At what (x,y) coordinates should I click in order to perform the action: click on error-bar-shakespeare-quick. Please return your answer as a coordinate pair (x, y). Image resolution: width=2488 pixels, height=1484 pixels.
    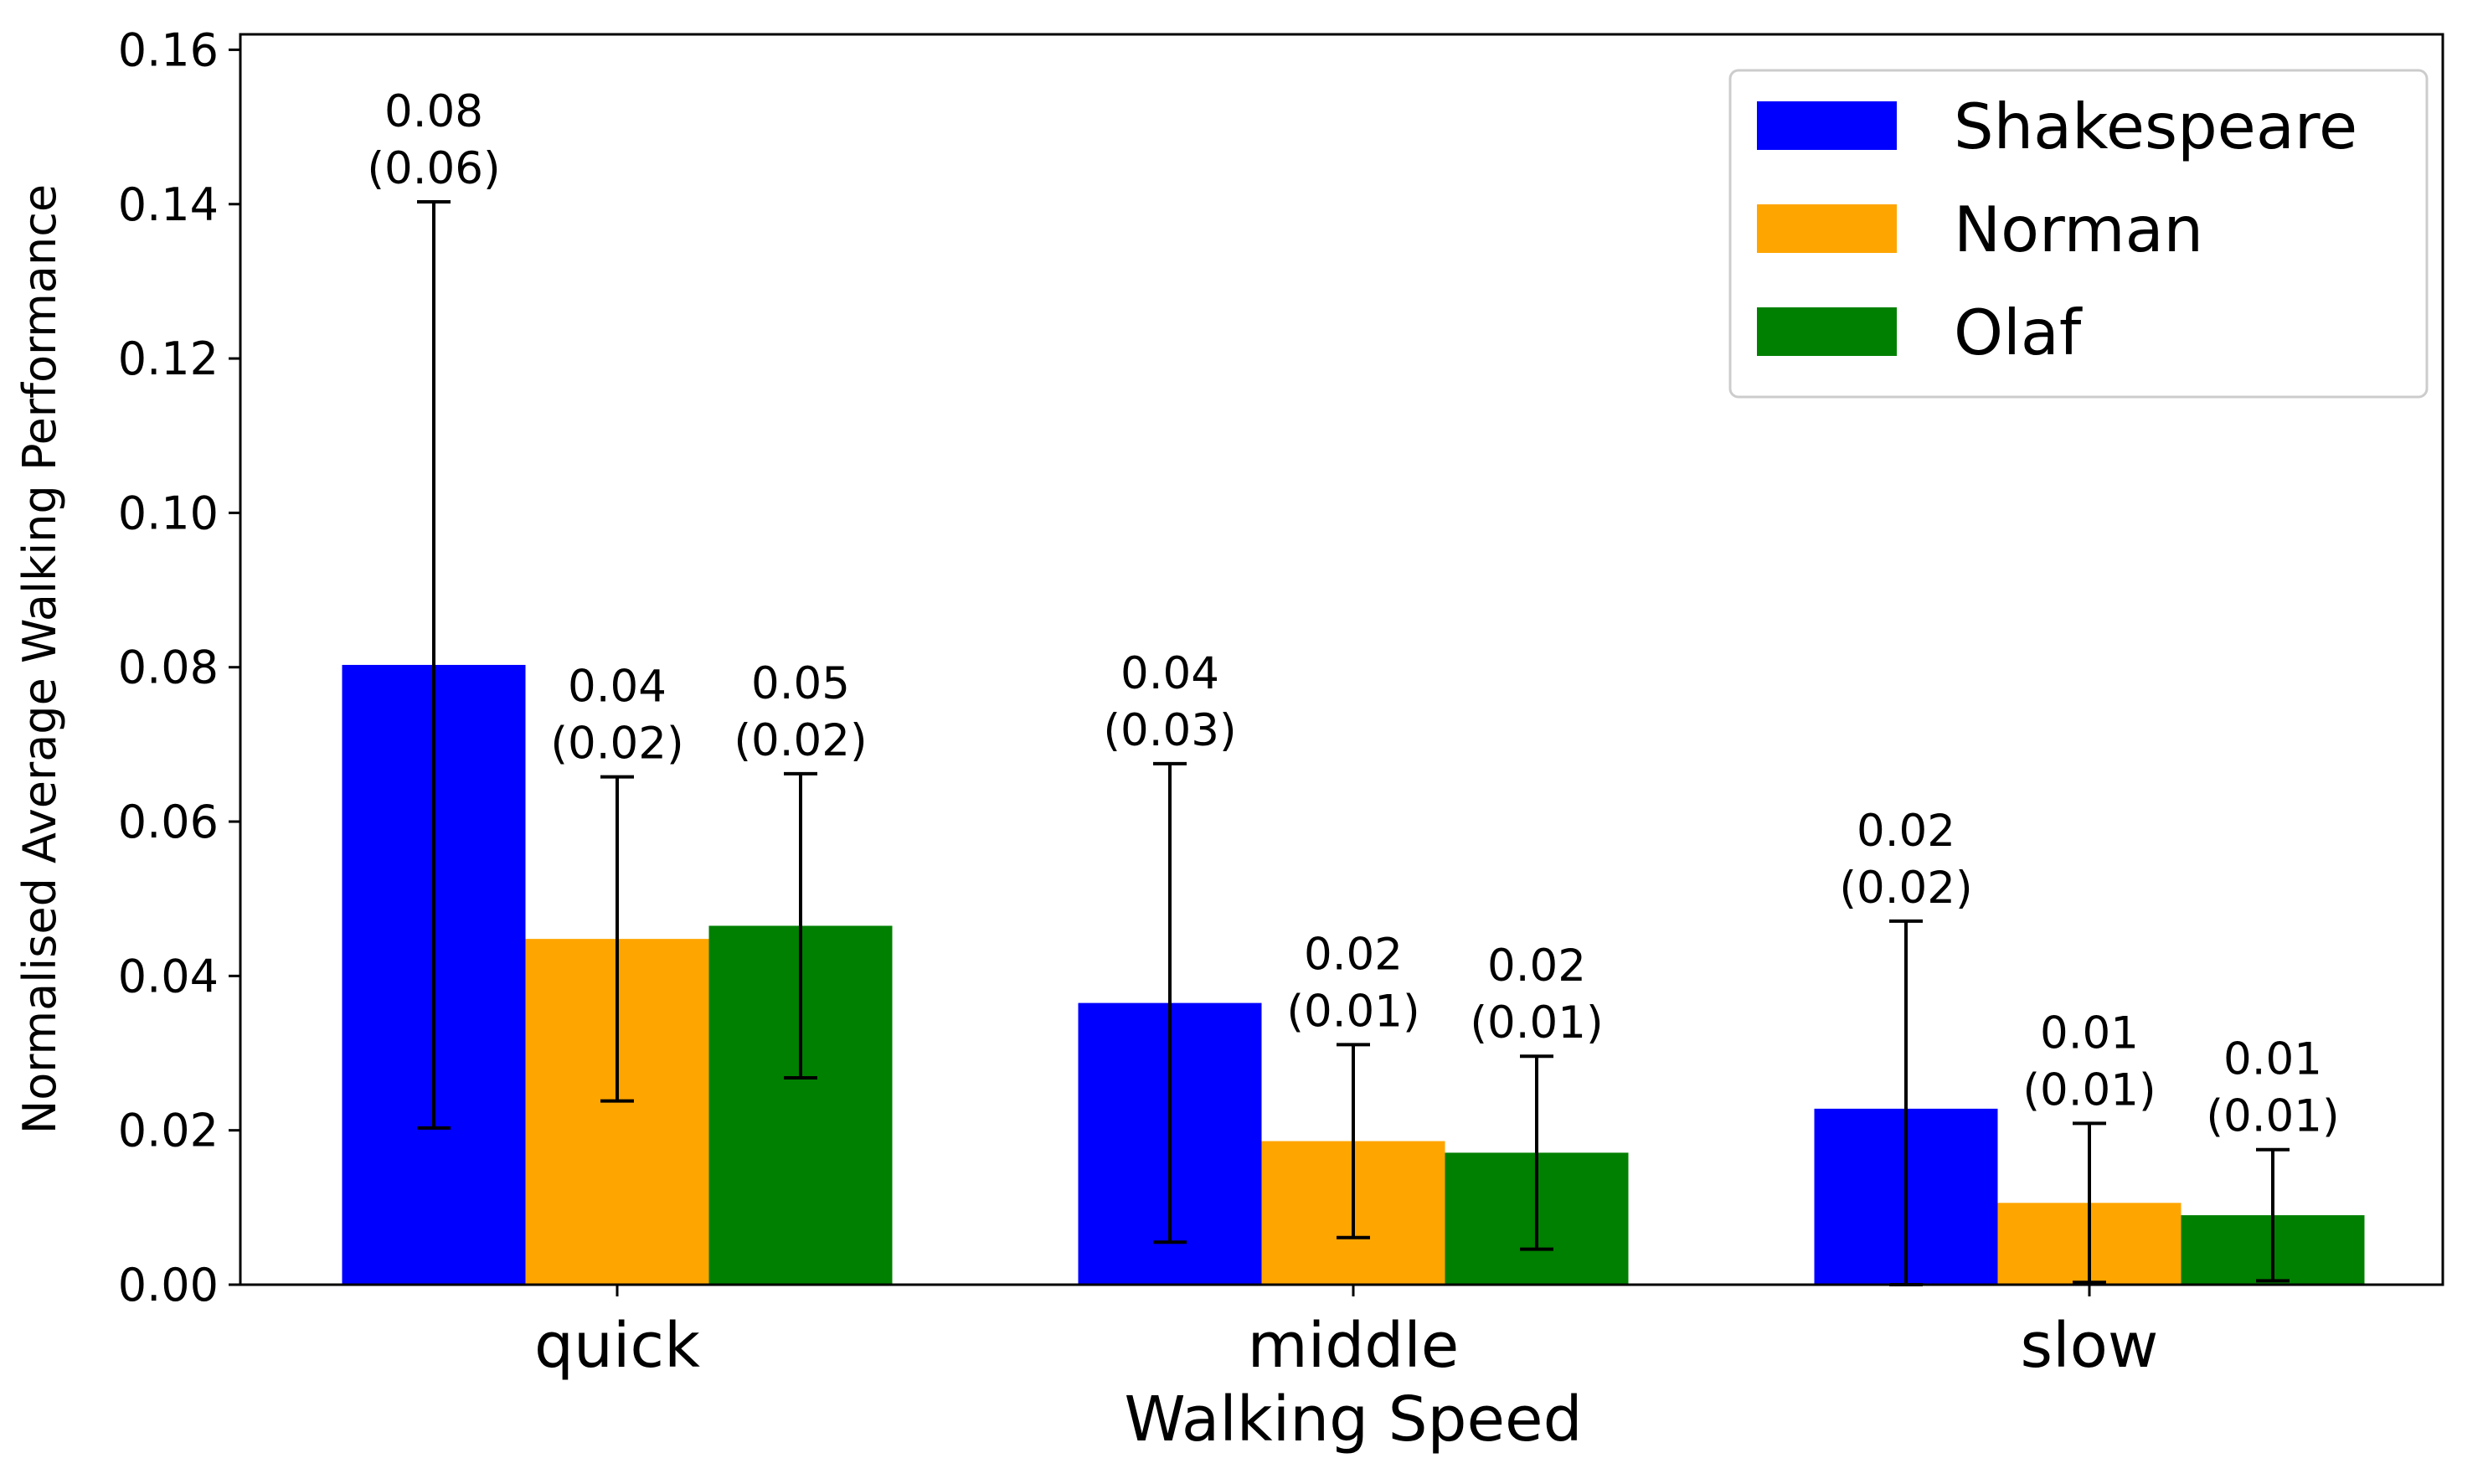
    Looking at the image, I should click on (434, 664).